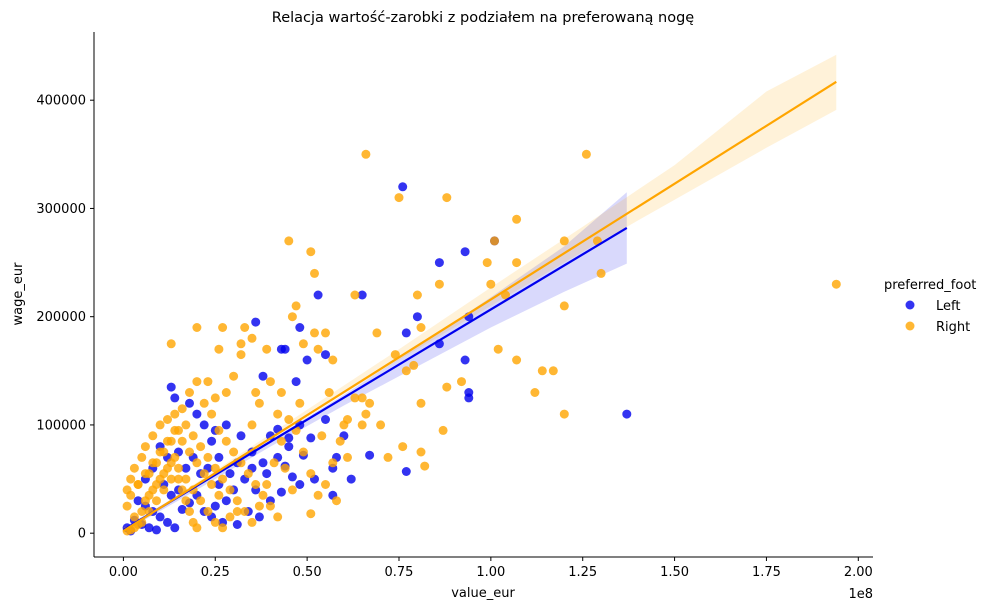 The width and height of the screenshot is (996, 611). Describe the element at coordinates (61, 209) in the screenshot. I see `y-tick-label: 300000` at that location.